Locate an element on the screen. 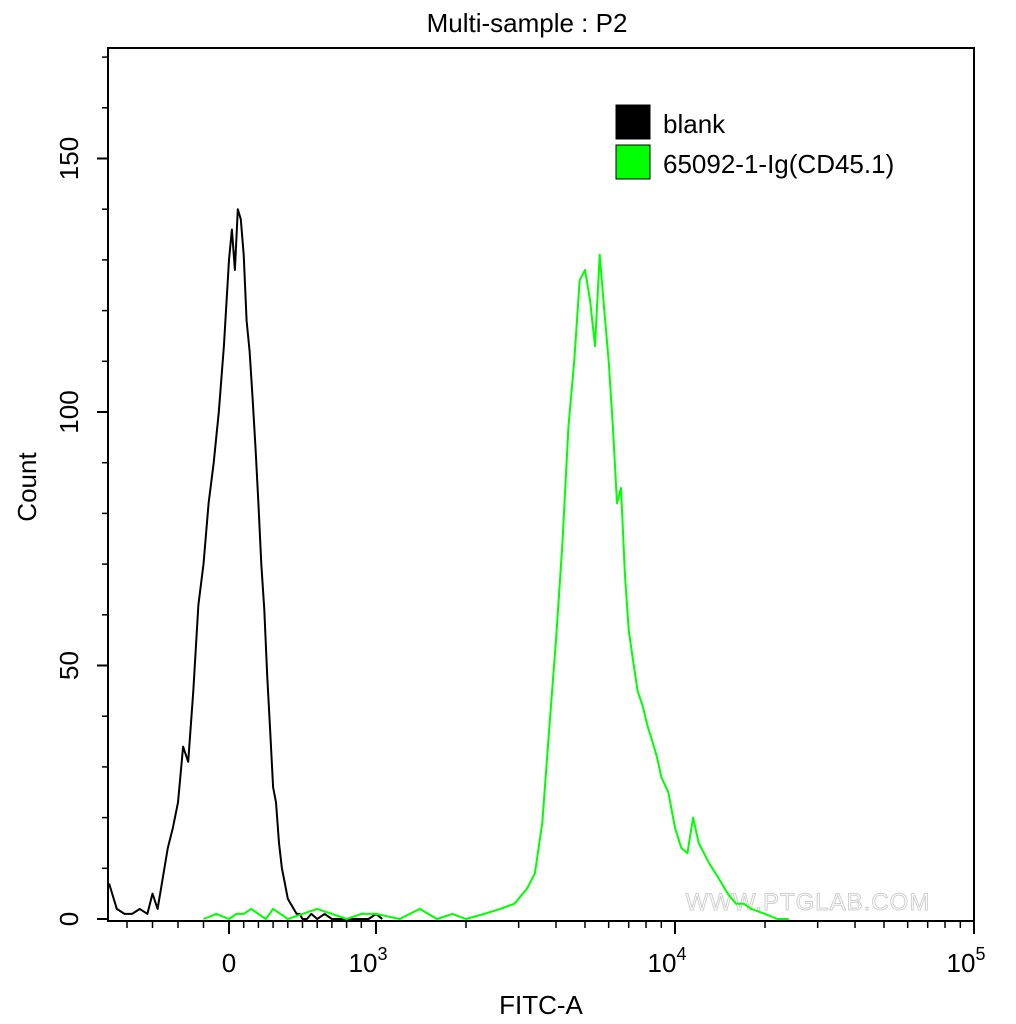 Image resolution: width=1016 pixels, height=1024 pixels. x-tick-label: 10⁴ is located at coordinates (667, 961).